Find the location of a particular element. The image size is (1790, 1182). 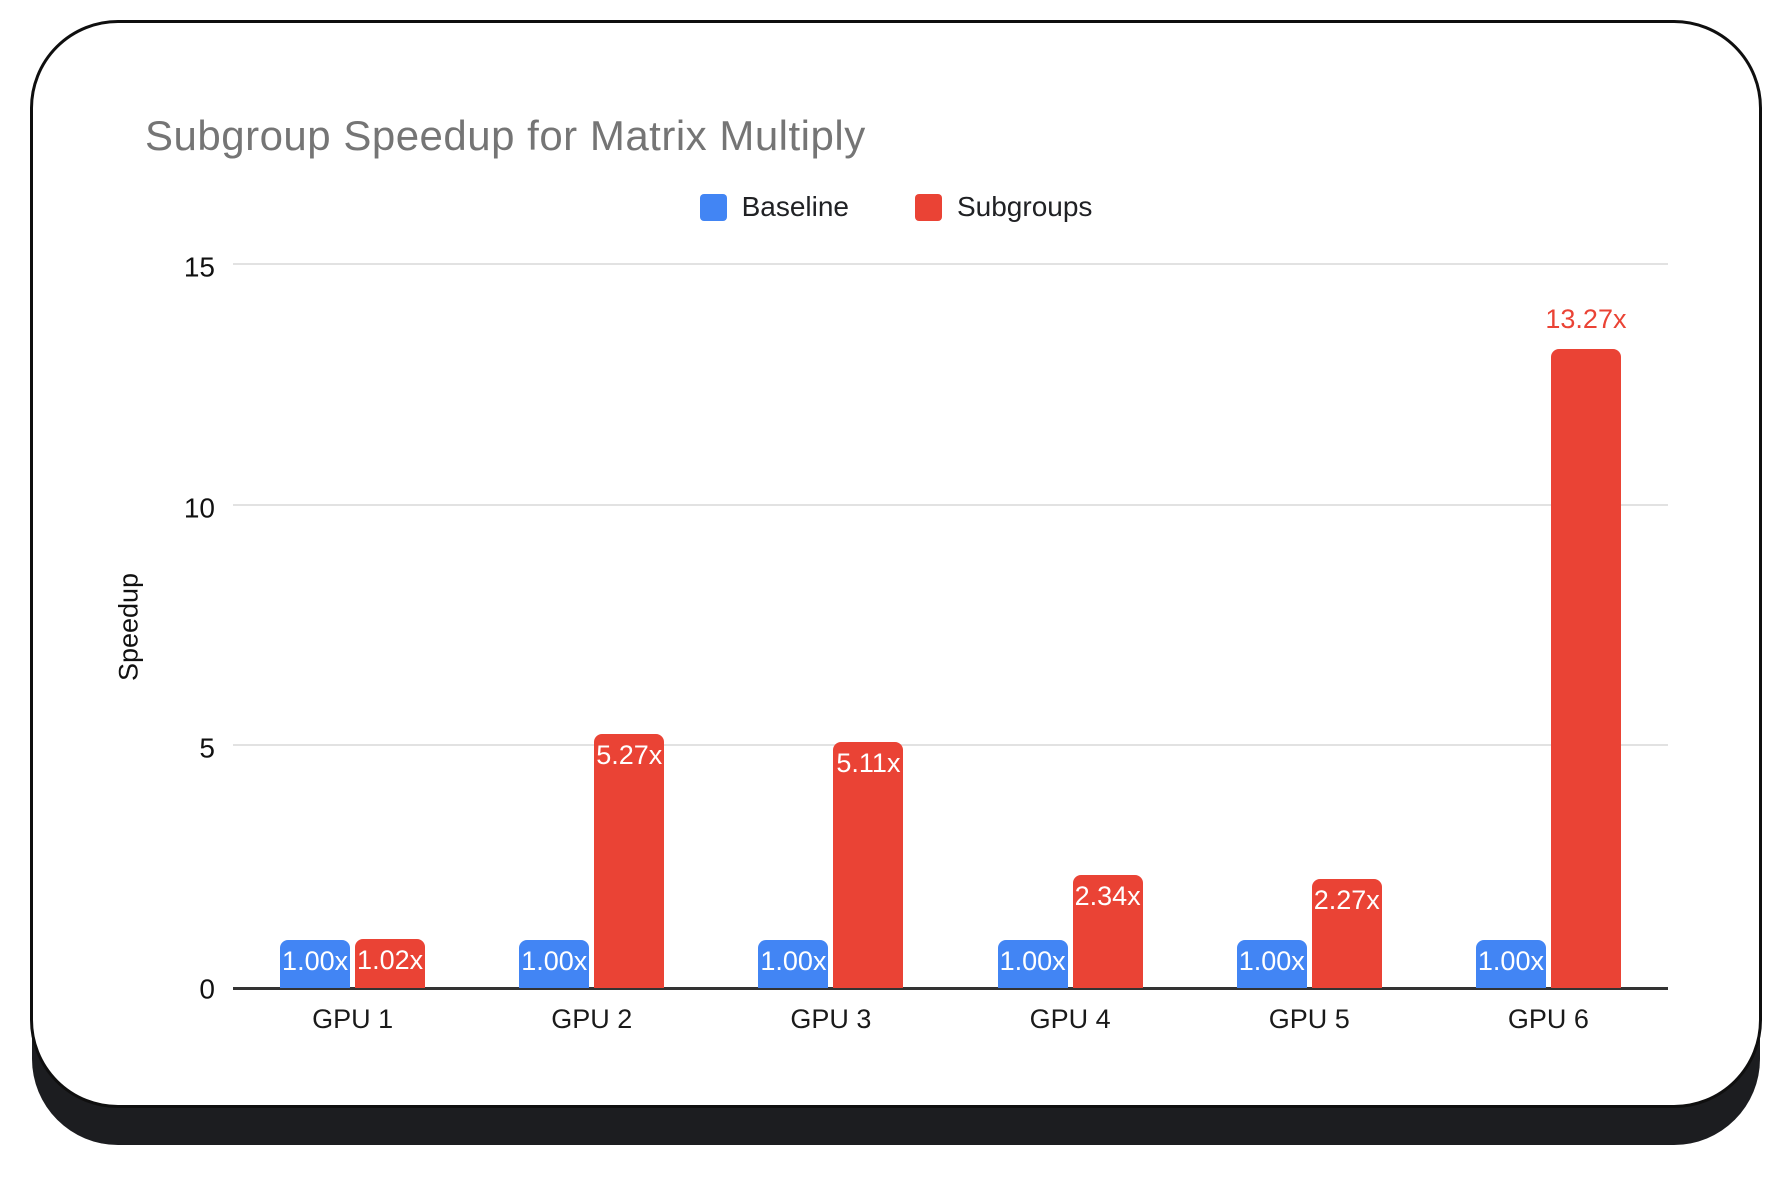

x-label-gpu-2: GPU 2 is located at coordinates (592, 1019).